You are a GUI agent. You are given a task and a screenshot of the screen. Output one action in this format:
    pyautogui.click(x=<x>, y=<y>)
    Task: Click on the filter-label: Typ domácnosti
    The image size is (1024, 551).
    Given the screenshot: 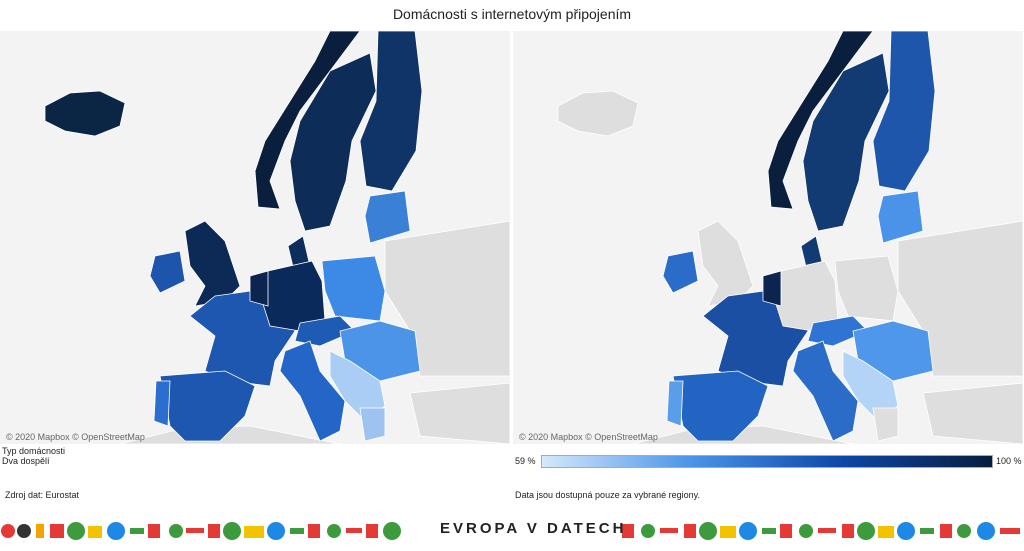 What is the action you would take?
    pyautogui.click(x=34, y=451)
    